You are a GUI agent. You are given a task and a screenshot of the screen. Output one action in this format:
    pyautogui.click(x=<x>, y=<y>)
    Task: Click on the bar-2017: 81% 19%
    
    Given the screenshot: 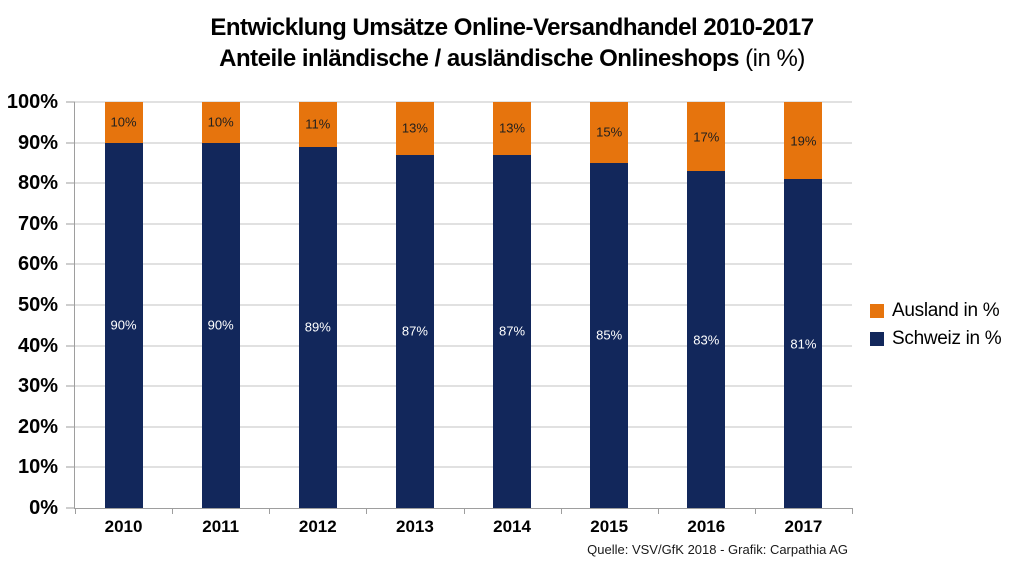 What is the action you would take?
    pyautogui.click(x=803, y=305)
    